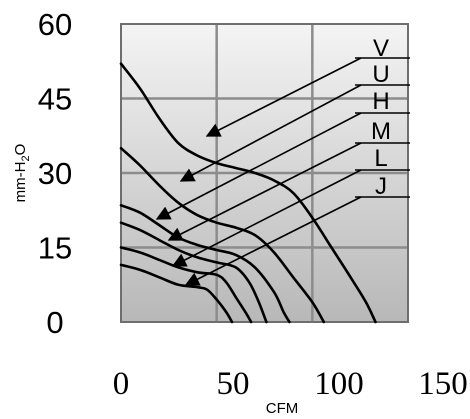 This screenshot has width=470, height=419. Describe the element at coordinates (283, 97) in the screenshot. I see `label-arrow-v` at that location.